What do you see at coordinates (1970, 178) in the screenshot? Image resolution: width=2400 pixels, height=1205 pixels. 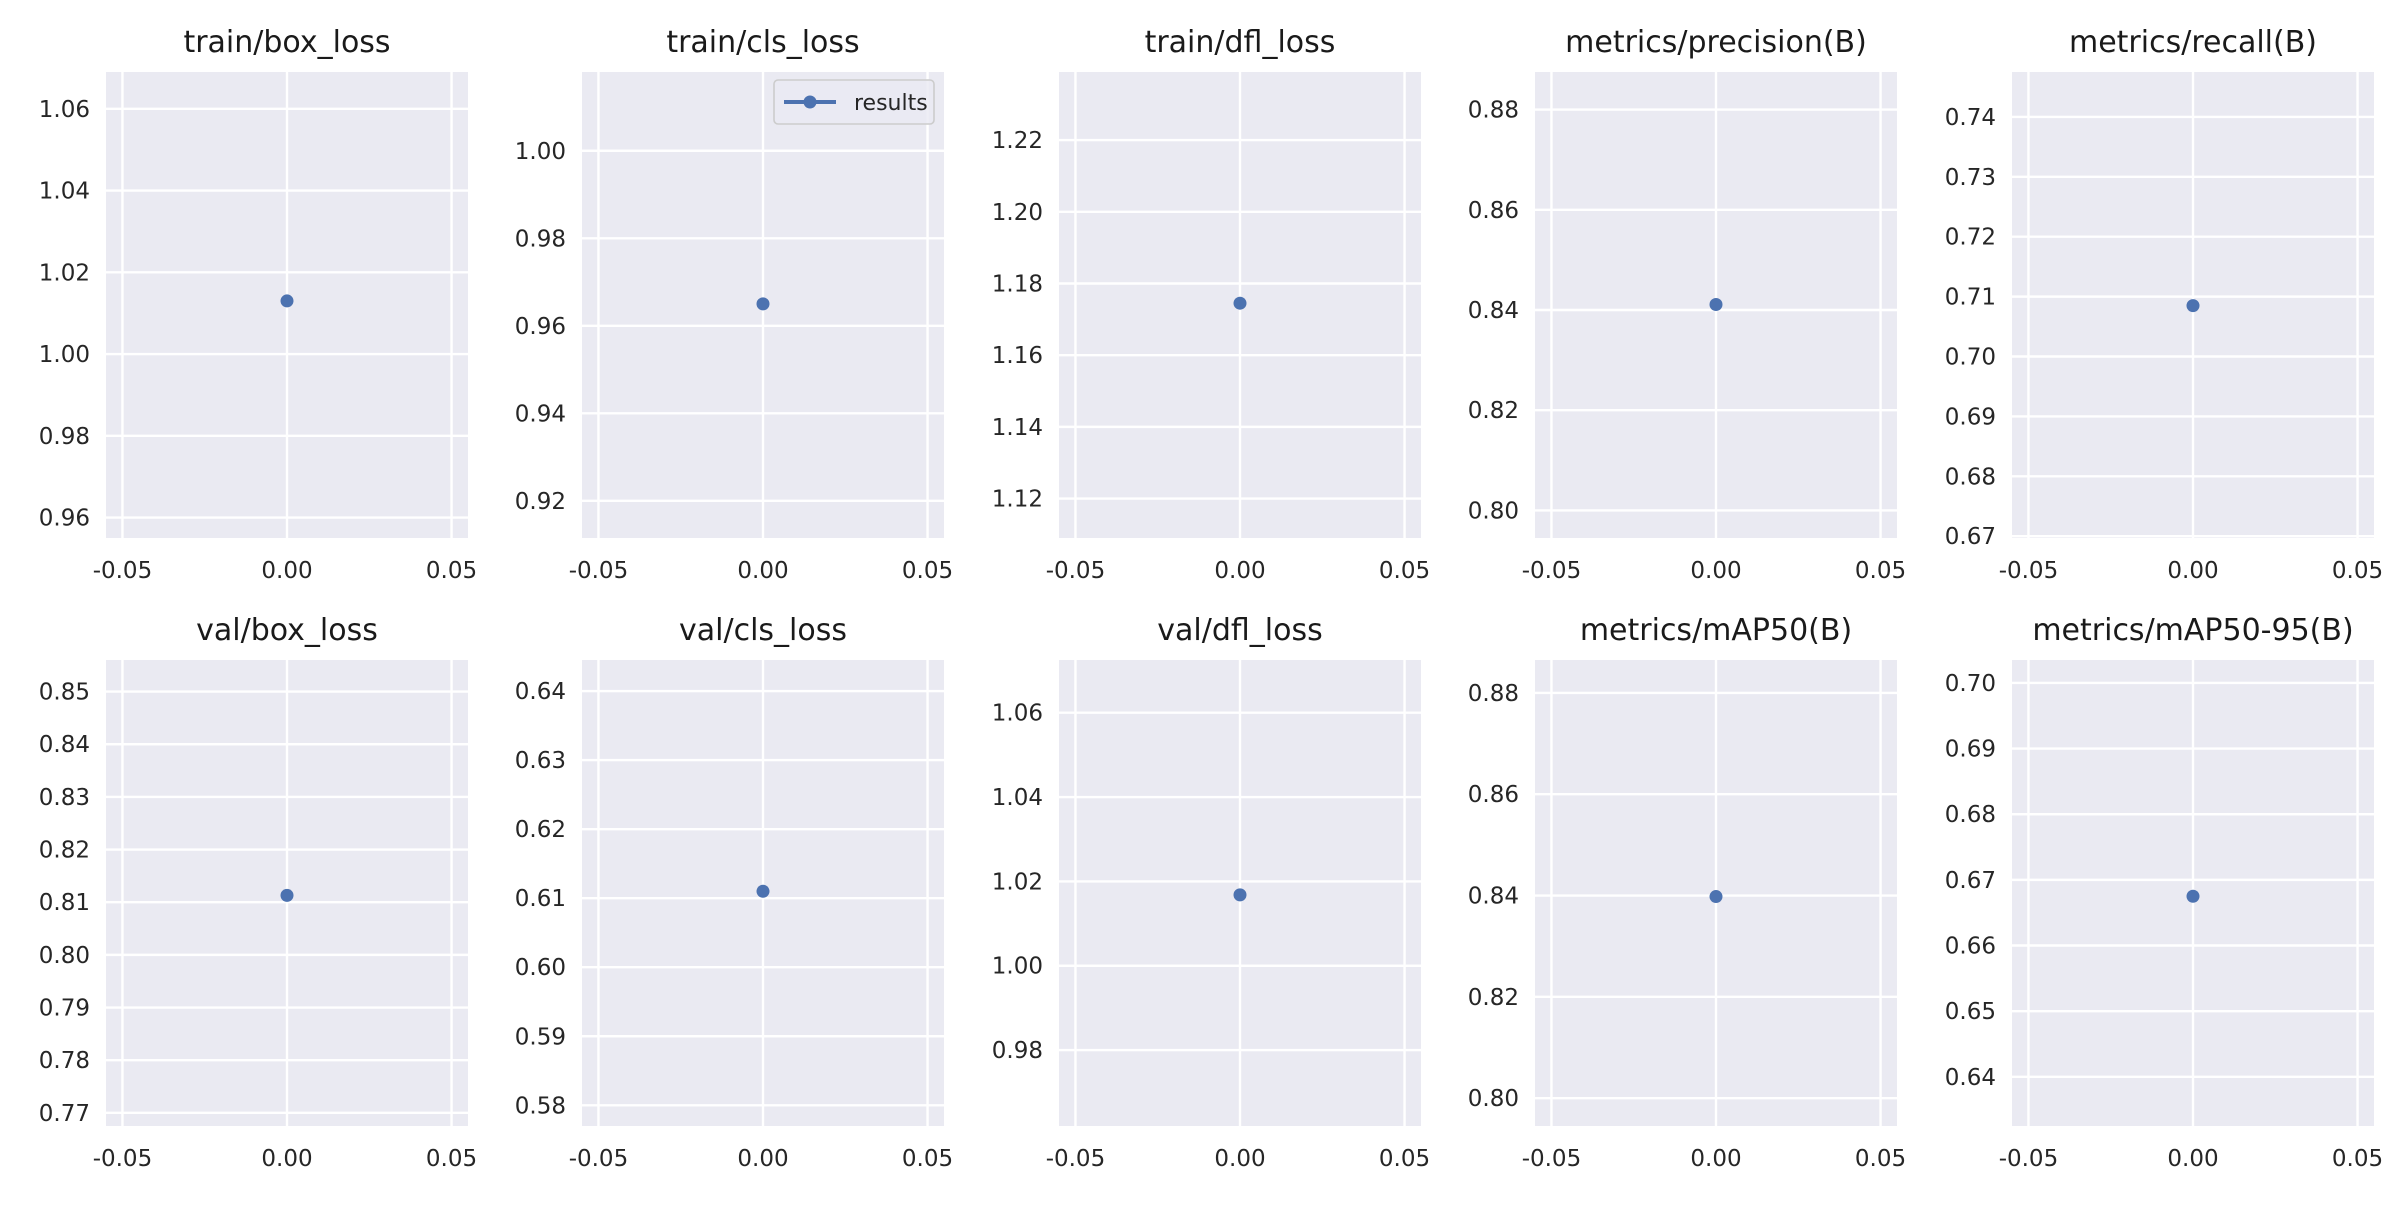 I see `y-tick-label: 0.73` at bounding box center [1970, 178].